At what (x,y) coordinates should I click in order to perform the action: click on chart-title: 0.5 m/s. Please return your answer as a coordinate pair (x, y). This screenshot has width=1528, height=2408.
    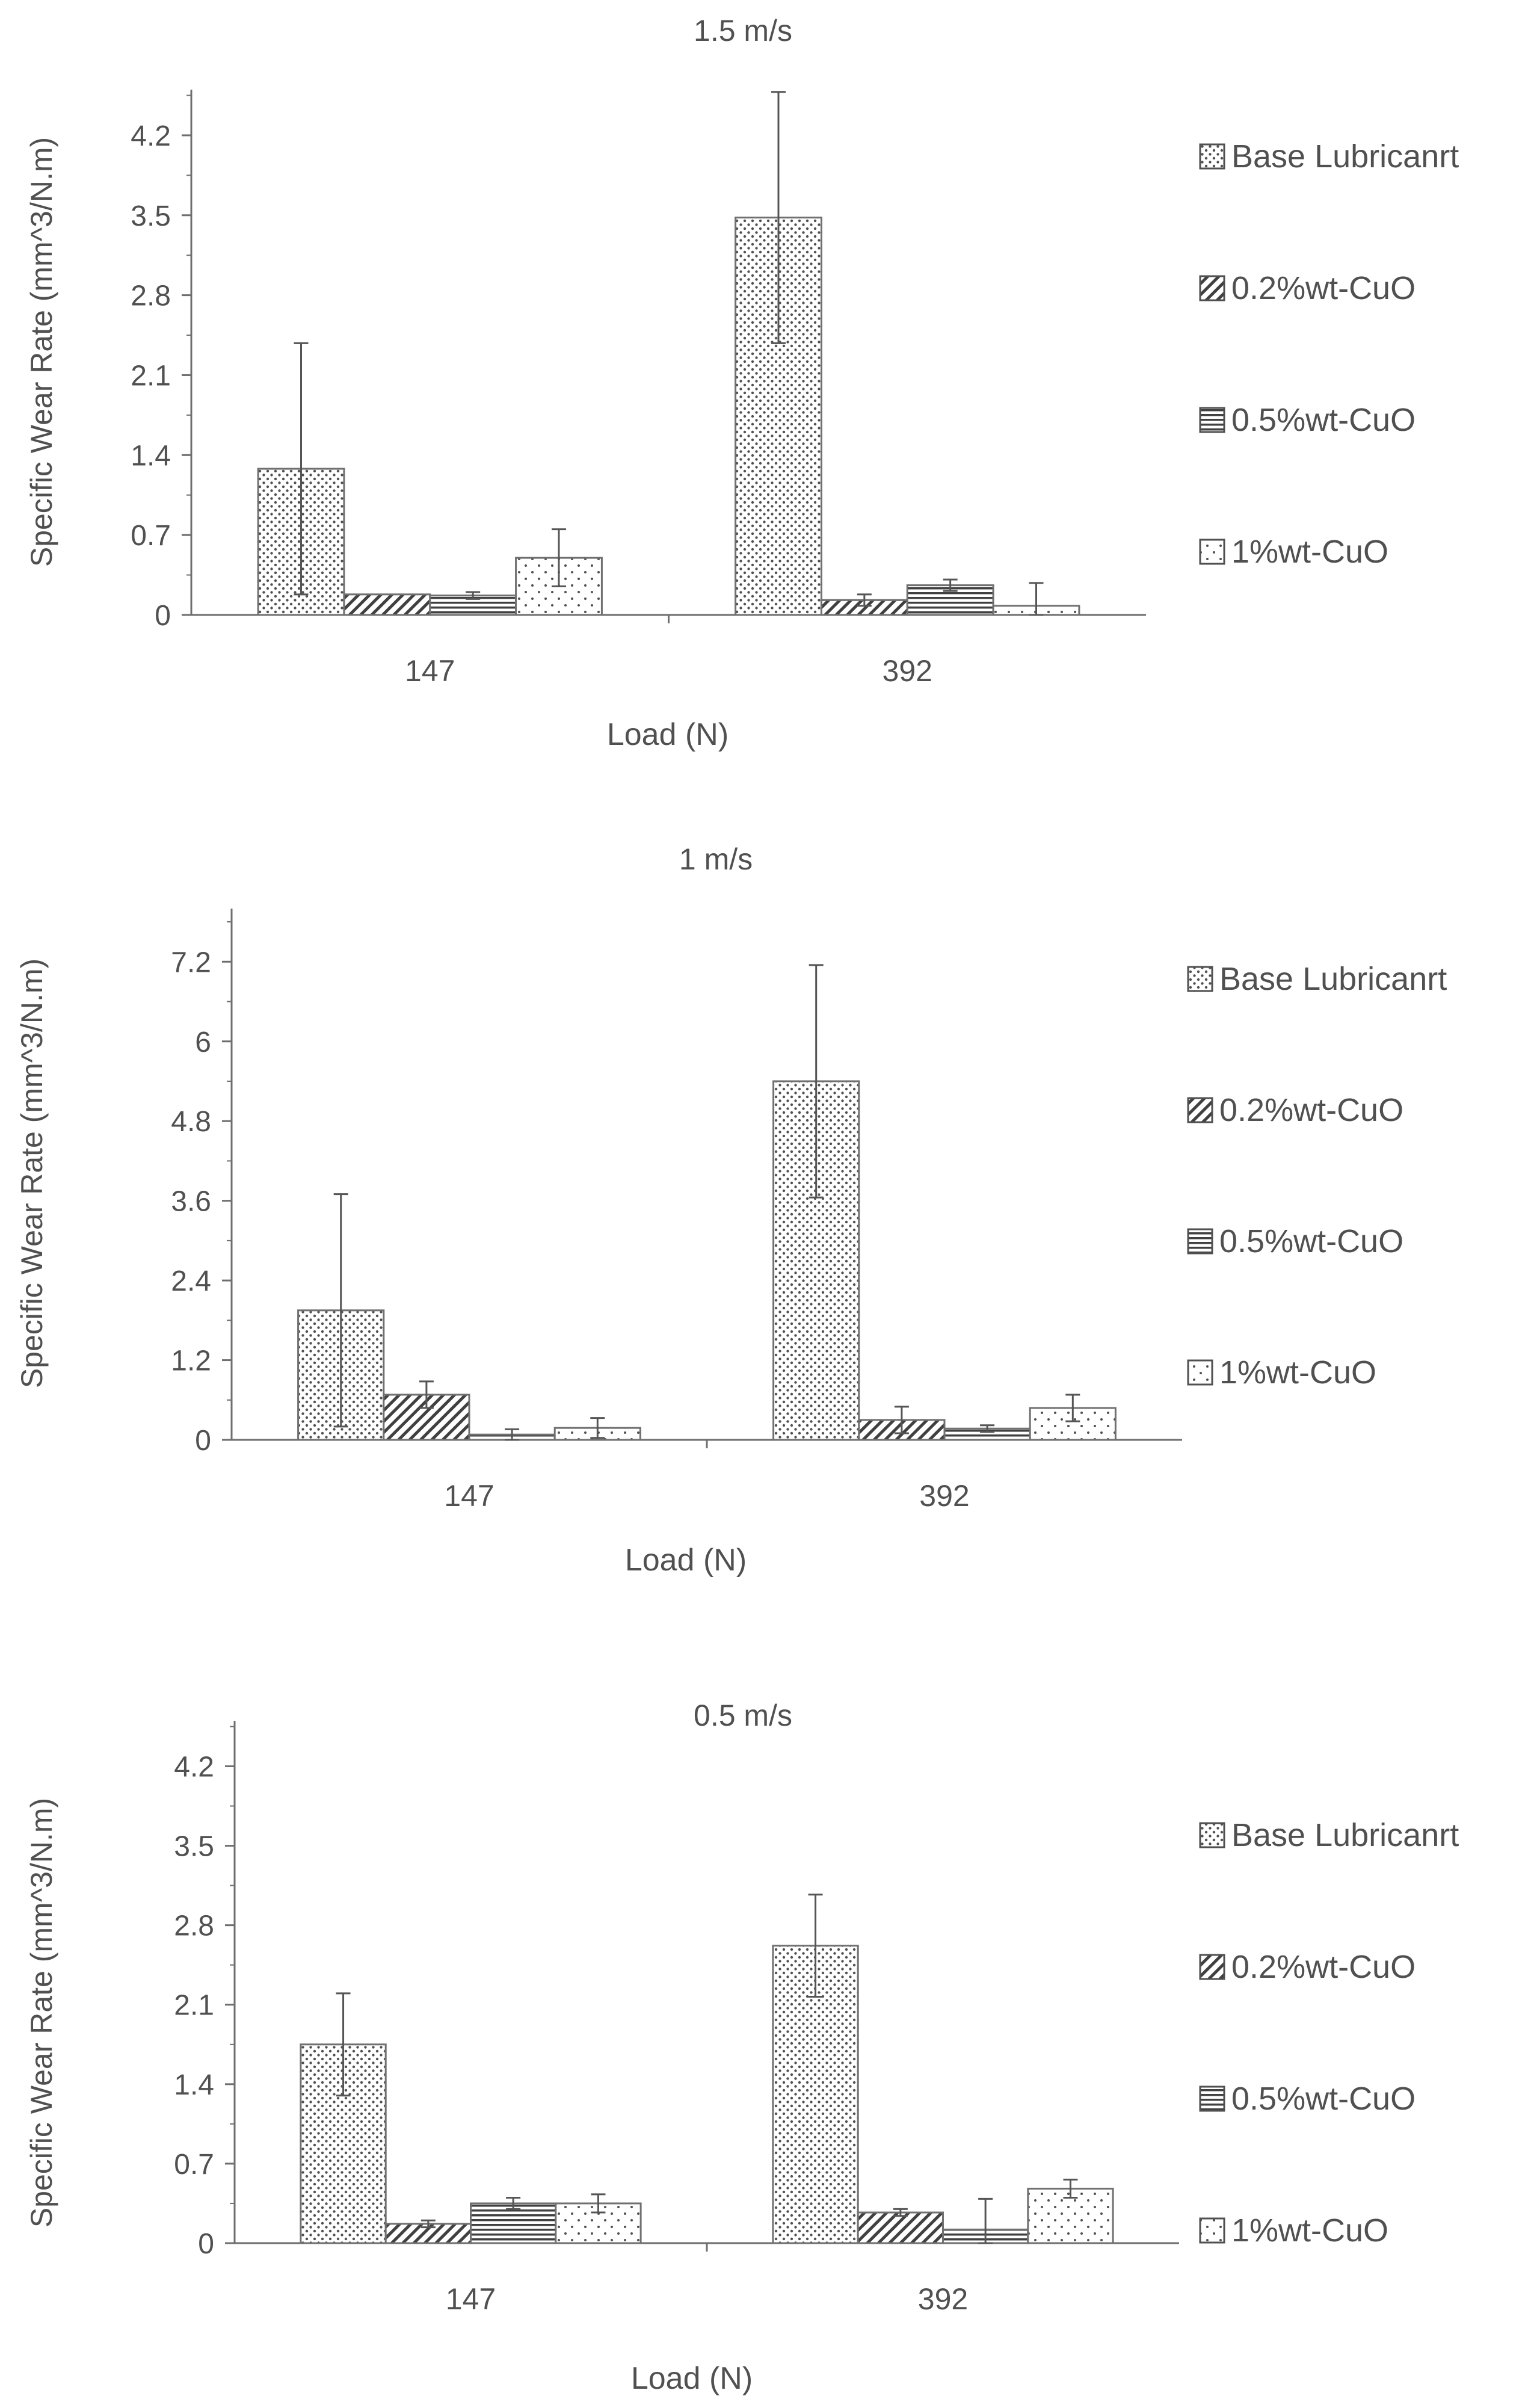
    Looking at the image, I should click on (743, 1715).